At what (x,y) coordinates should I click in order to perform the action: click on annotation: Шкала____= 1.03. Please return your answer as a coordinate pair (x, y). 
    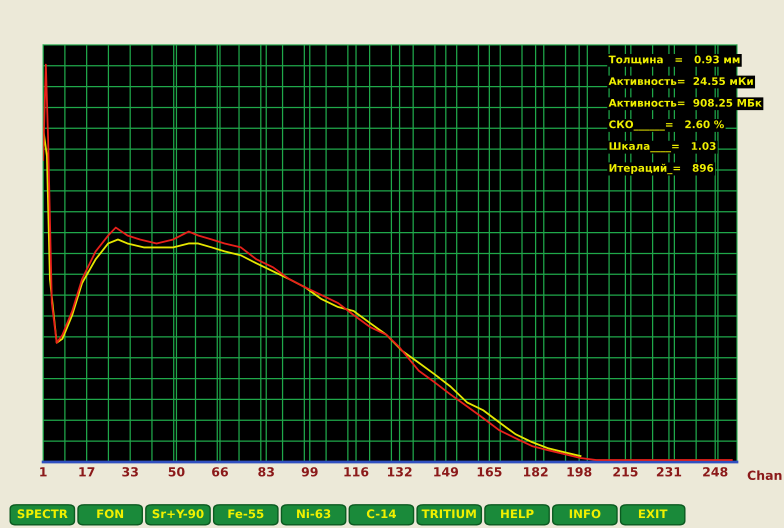
    Looking at the image, I should click on (663, 147).